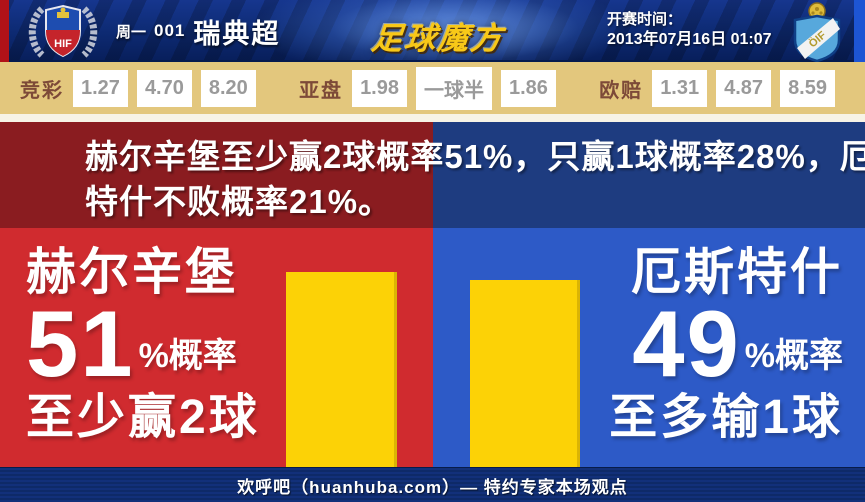  Describe the element at coordinates (143, 417) in the screenshot. I see `home-outcome-label: 至少赢2球` at that location.